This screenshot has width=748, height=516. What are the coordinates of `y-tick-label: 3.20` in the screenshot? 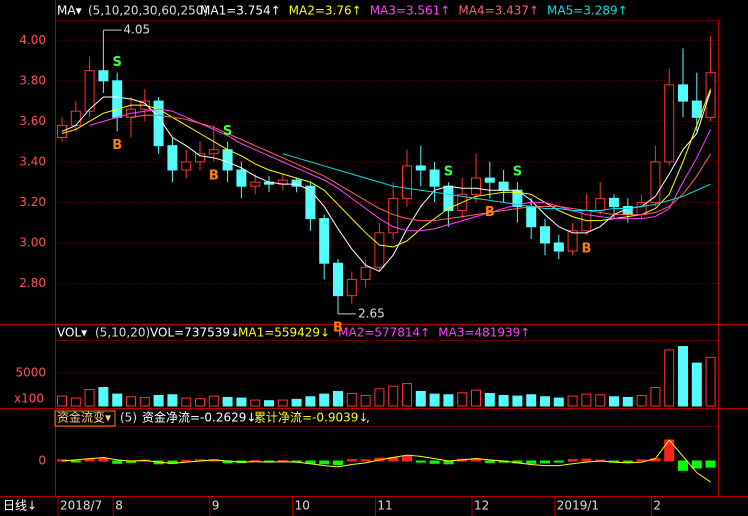 It's located at (32, 202).